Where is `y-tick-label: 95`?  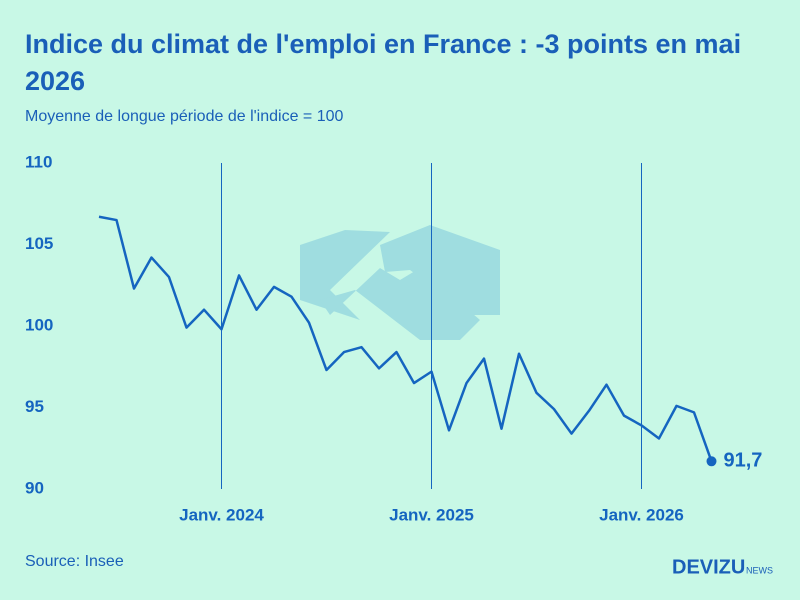 y-tick-label: 95 is located at coordinates (34, 406).